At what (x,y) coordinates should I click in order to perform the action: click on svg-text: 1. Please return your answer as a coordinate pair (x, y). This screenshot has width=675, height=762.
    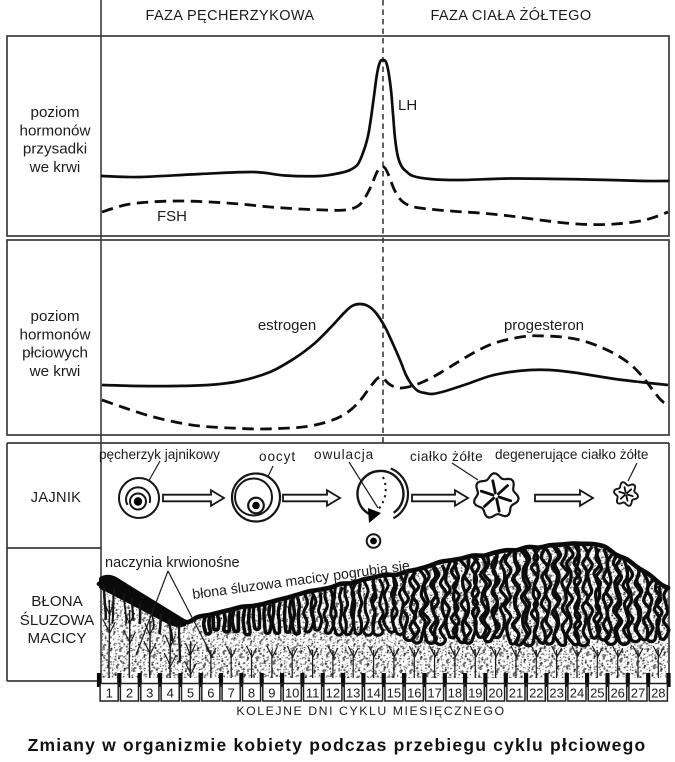
    Looking at the image, I should click on (109, 693).